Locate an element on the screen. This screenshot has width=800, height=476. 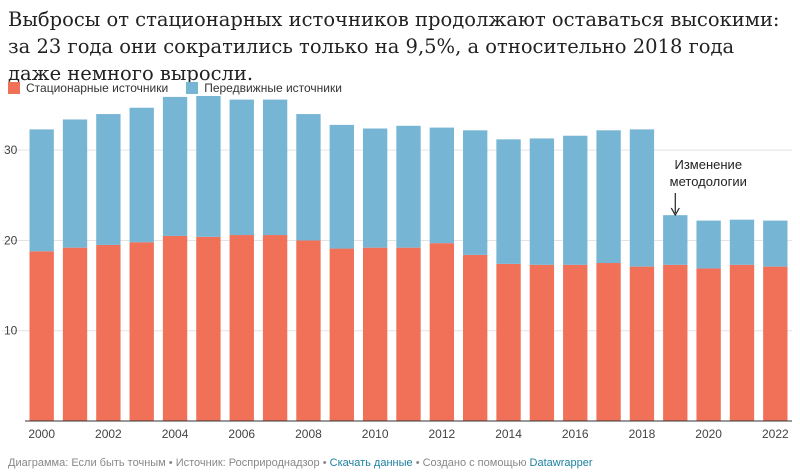
datawrapper-link: Datawrapper is located at coordinates (561, 463).